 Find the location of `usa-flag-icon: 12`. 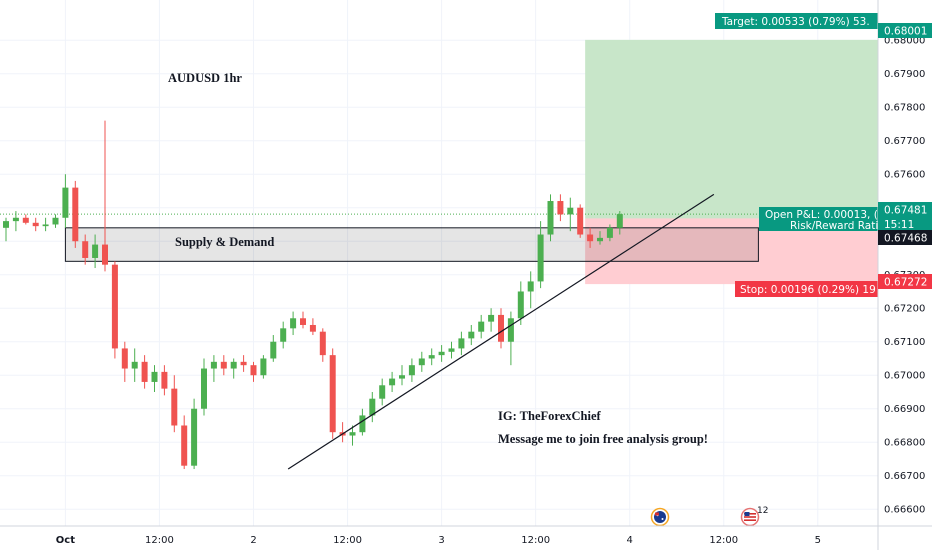

usa-flag-icon: 12 is located at coordinates (754, 516).